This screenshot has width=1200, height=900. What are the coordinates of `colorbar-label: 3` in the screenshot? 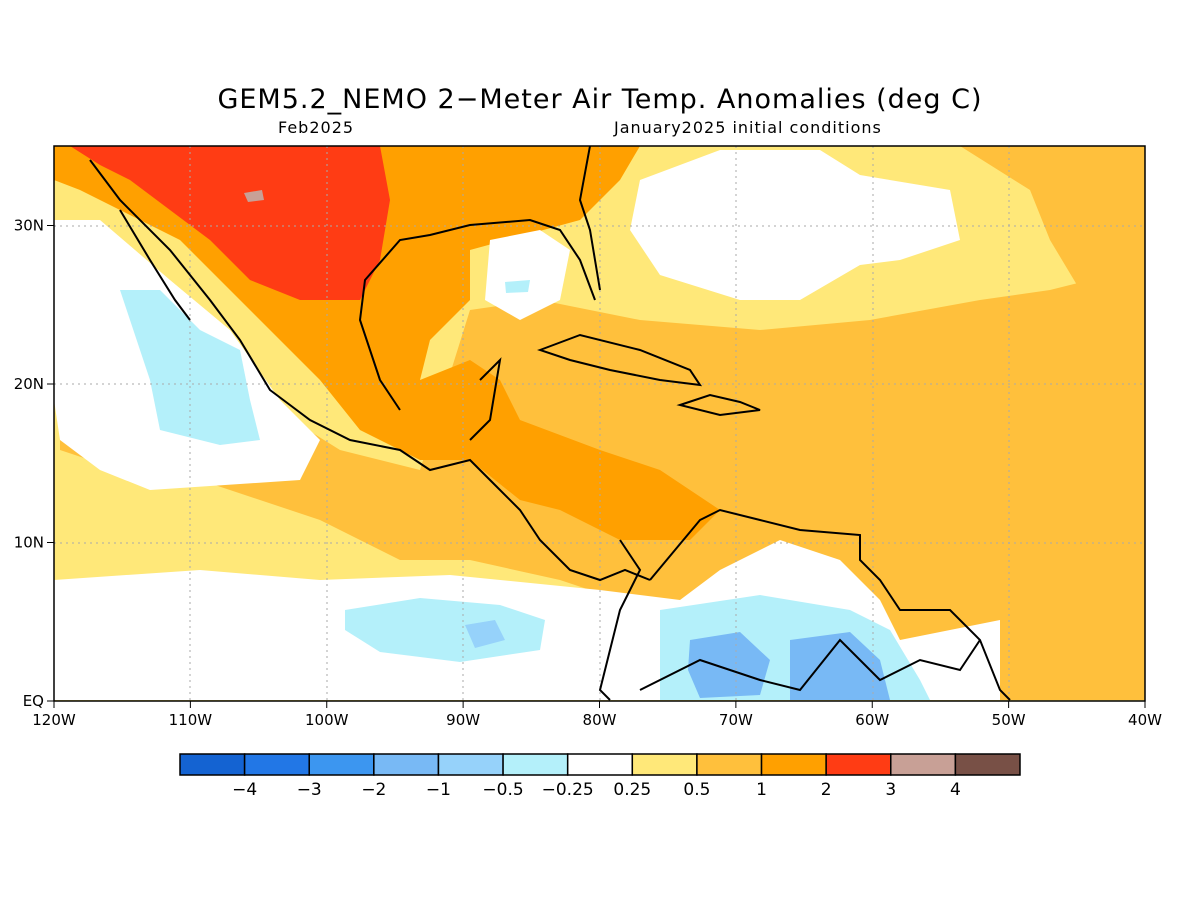 It's located at (890, 790).